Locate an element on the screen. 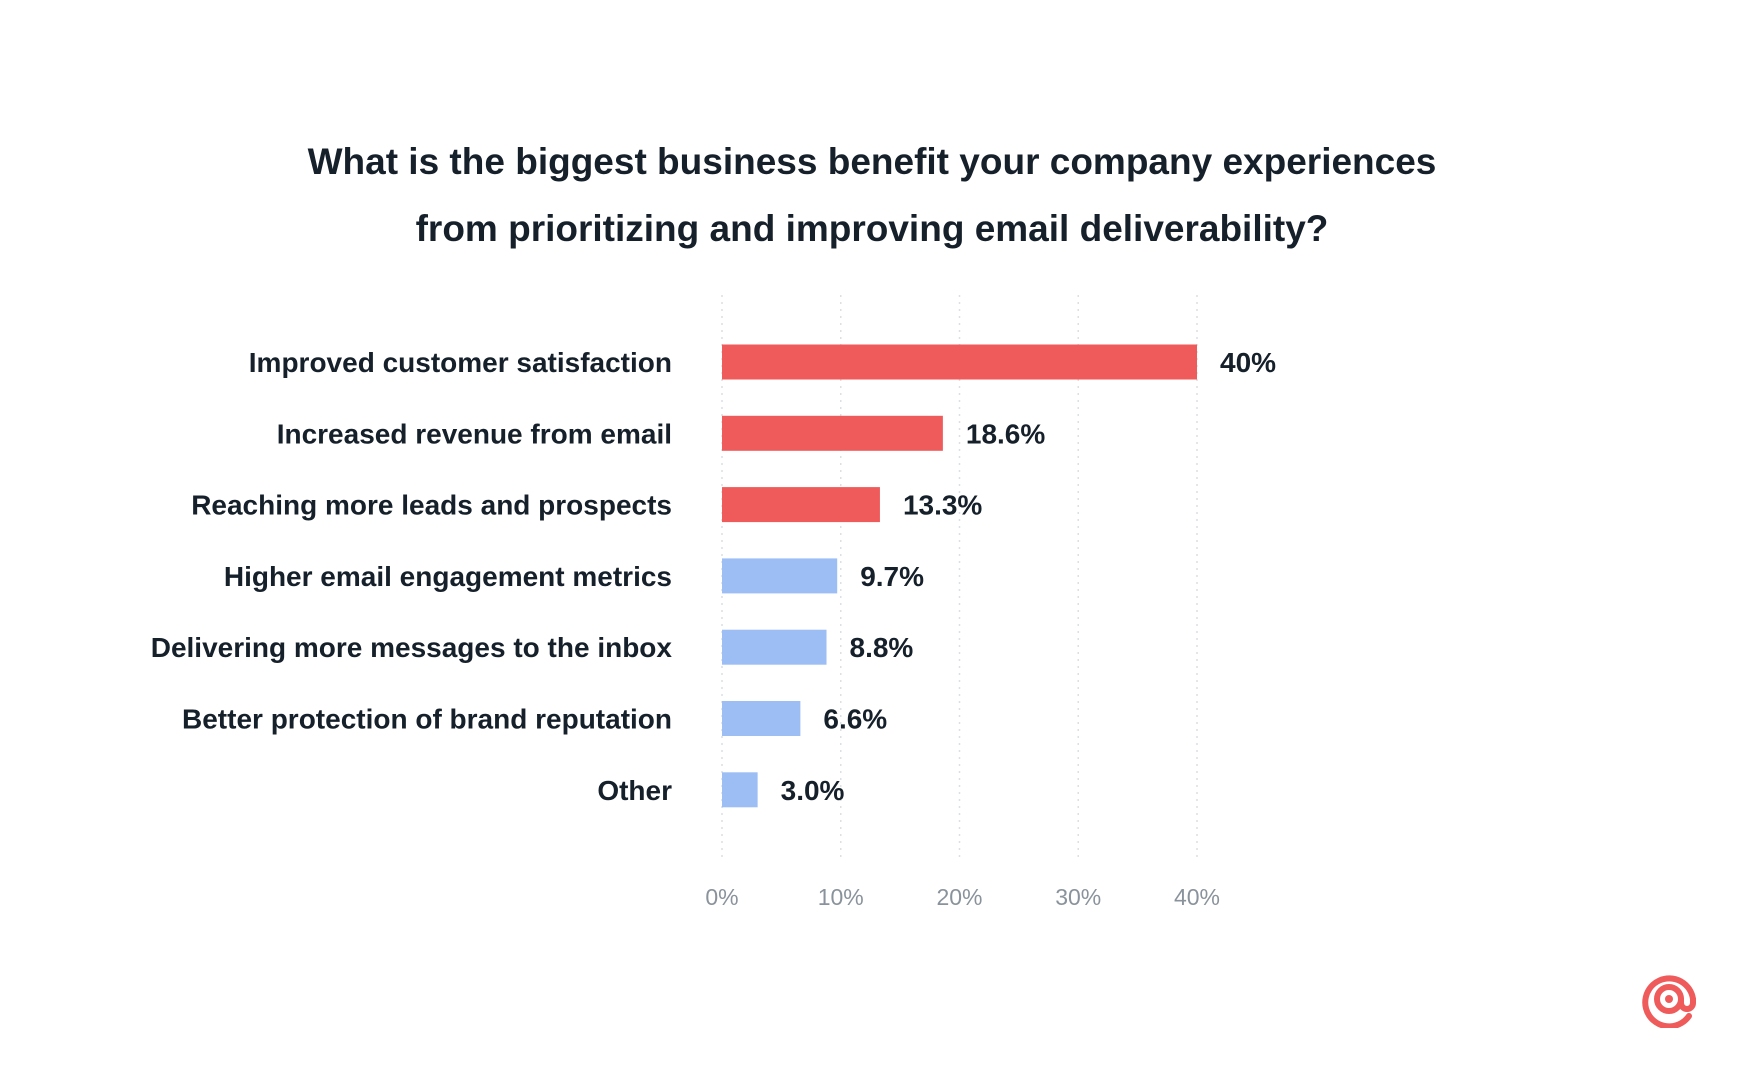  category-label: Delivering more messages to the inbox is located at coordinates (412, 647).